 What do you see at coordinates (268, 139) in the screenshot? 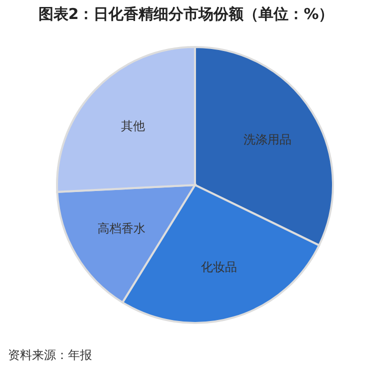
I see `slice-label: 洗涤用品` at bounding box center [268, 139].